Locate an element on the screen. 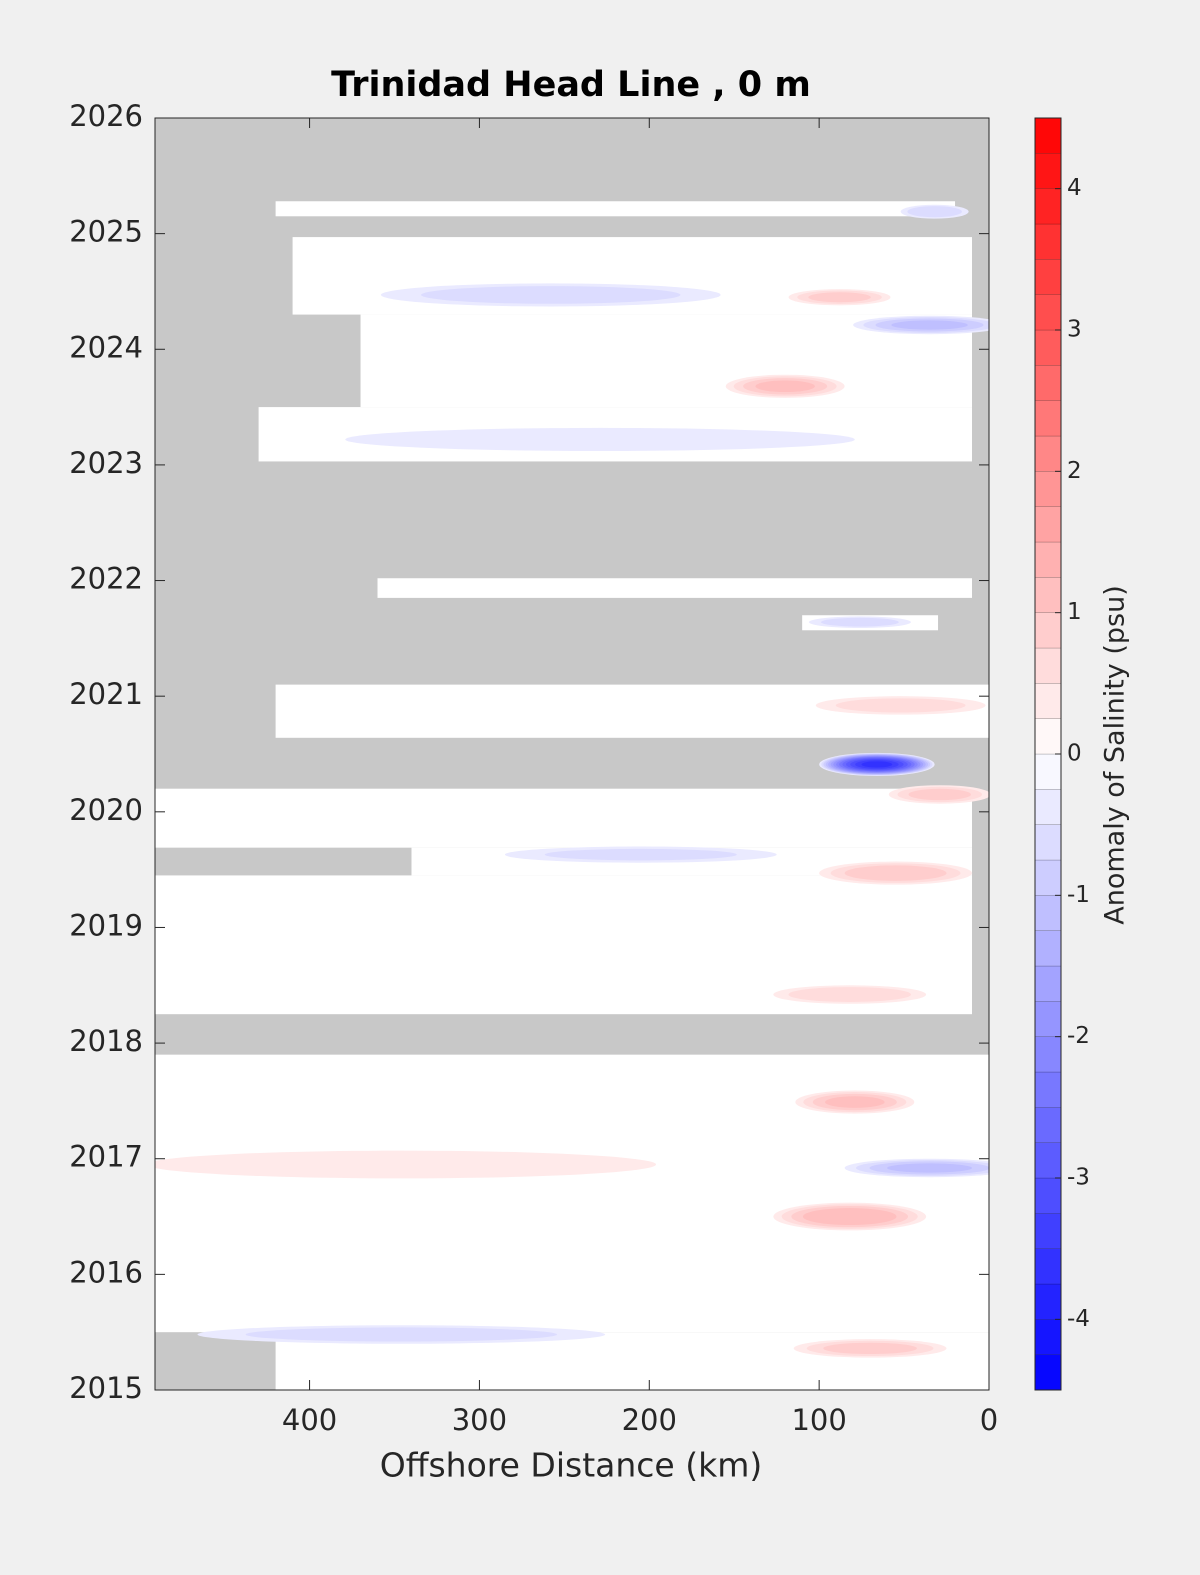 This screenshot has height=1575, width=1200. colorbar-tick-label: -2 is located at coordinates (1078, 1036).